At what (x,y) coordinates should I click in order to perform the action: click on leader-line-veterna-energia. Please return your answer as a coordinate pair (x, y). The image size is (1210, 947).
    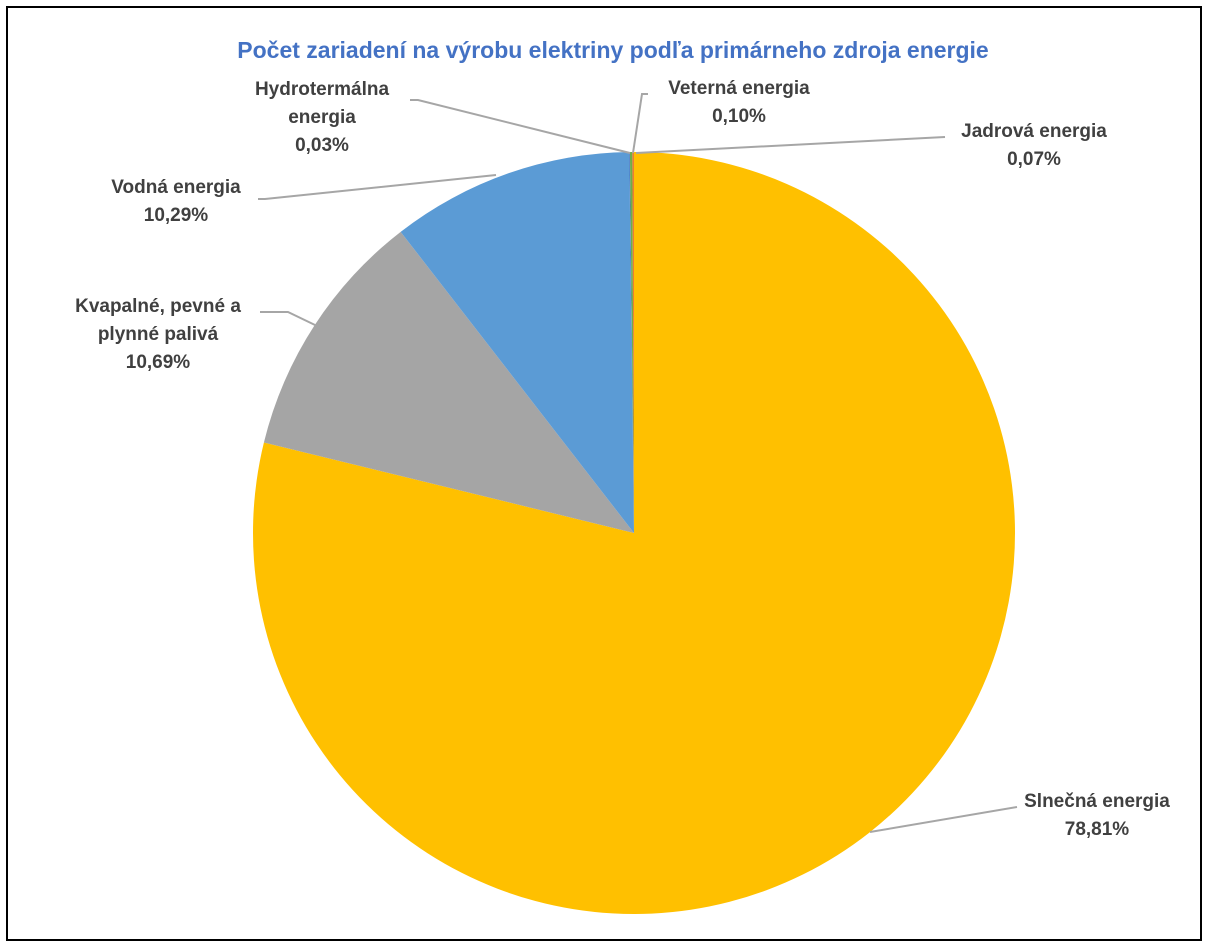
    Looking at the image, I should click on (640, 123).